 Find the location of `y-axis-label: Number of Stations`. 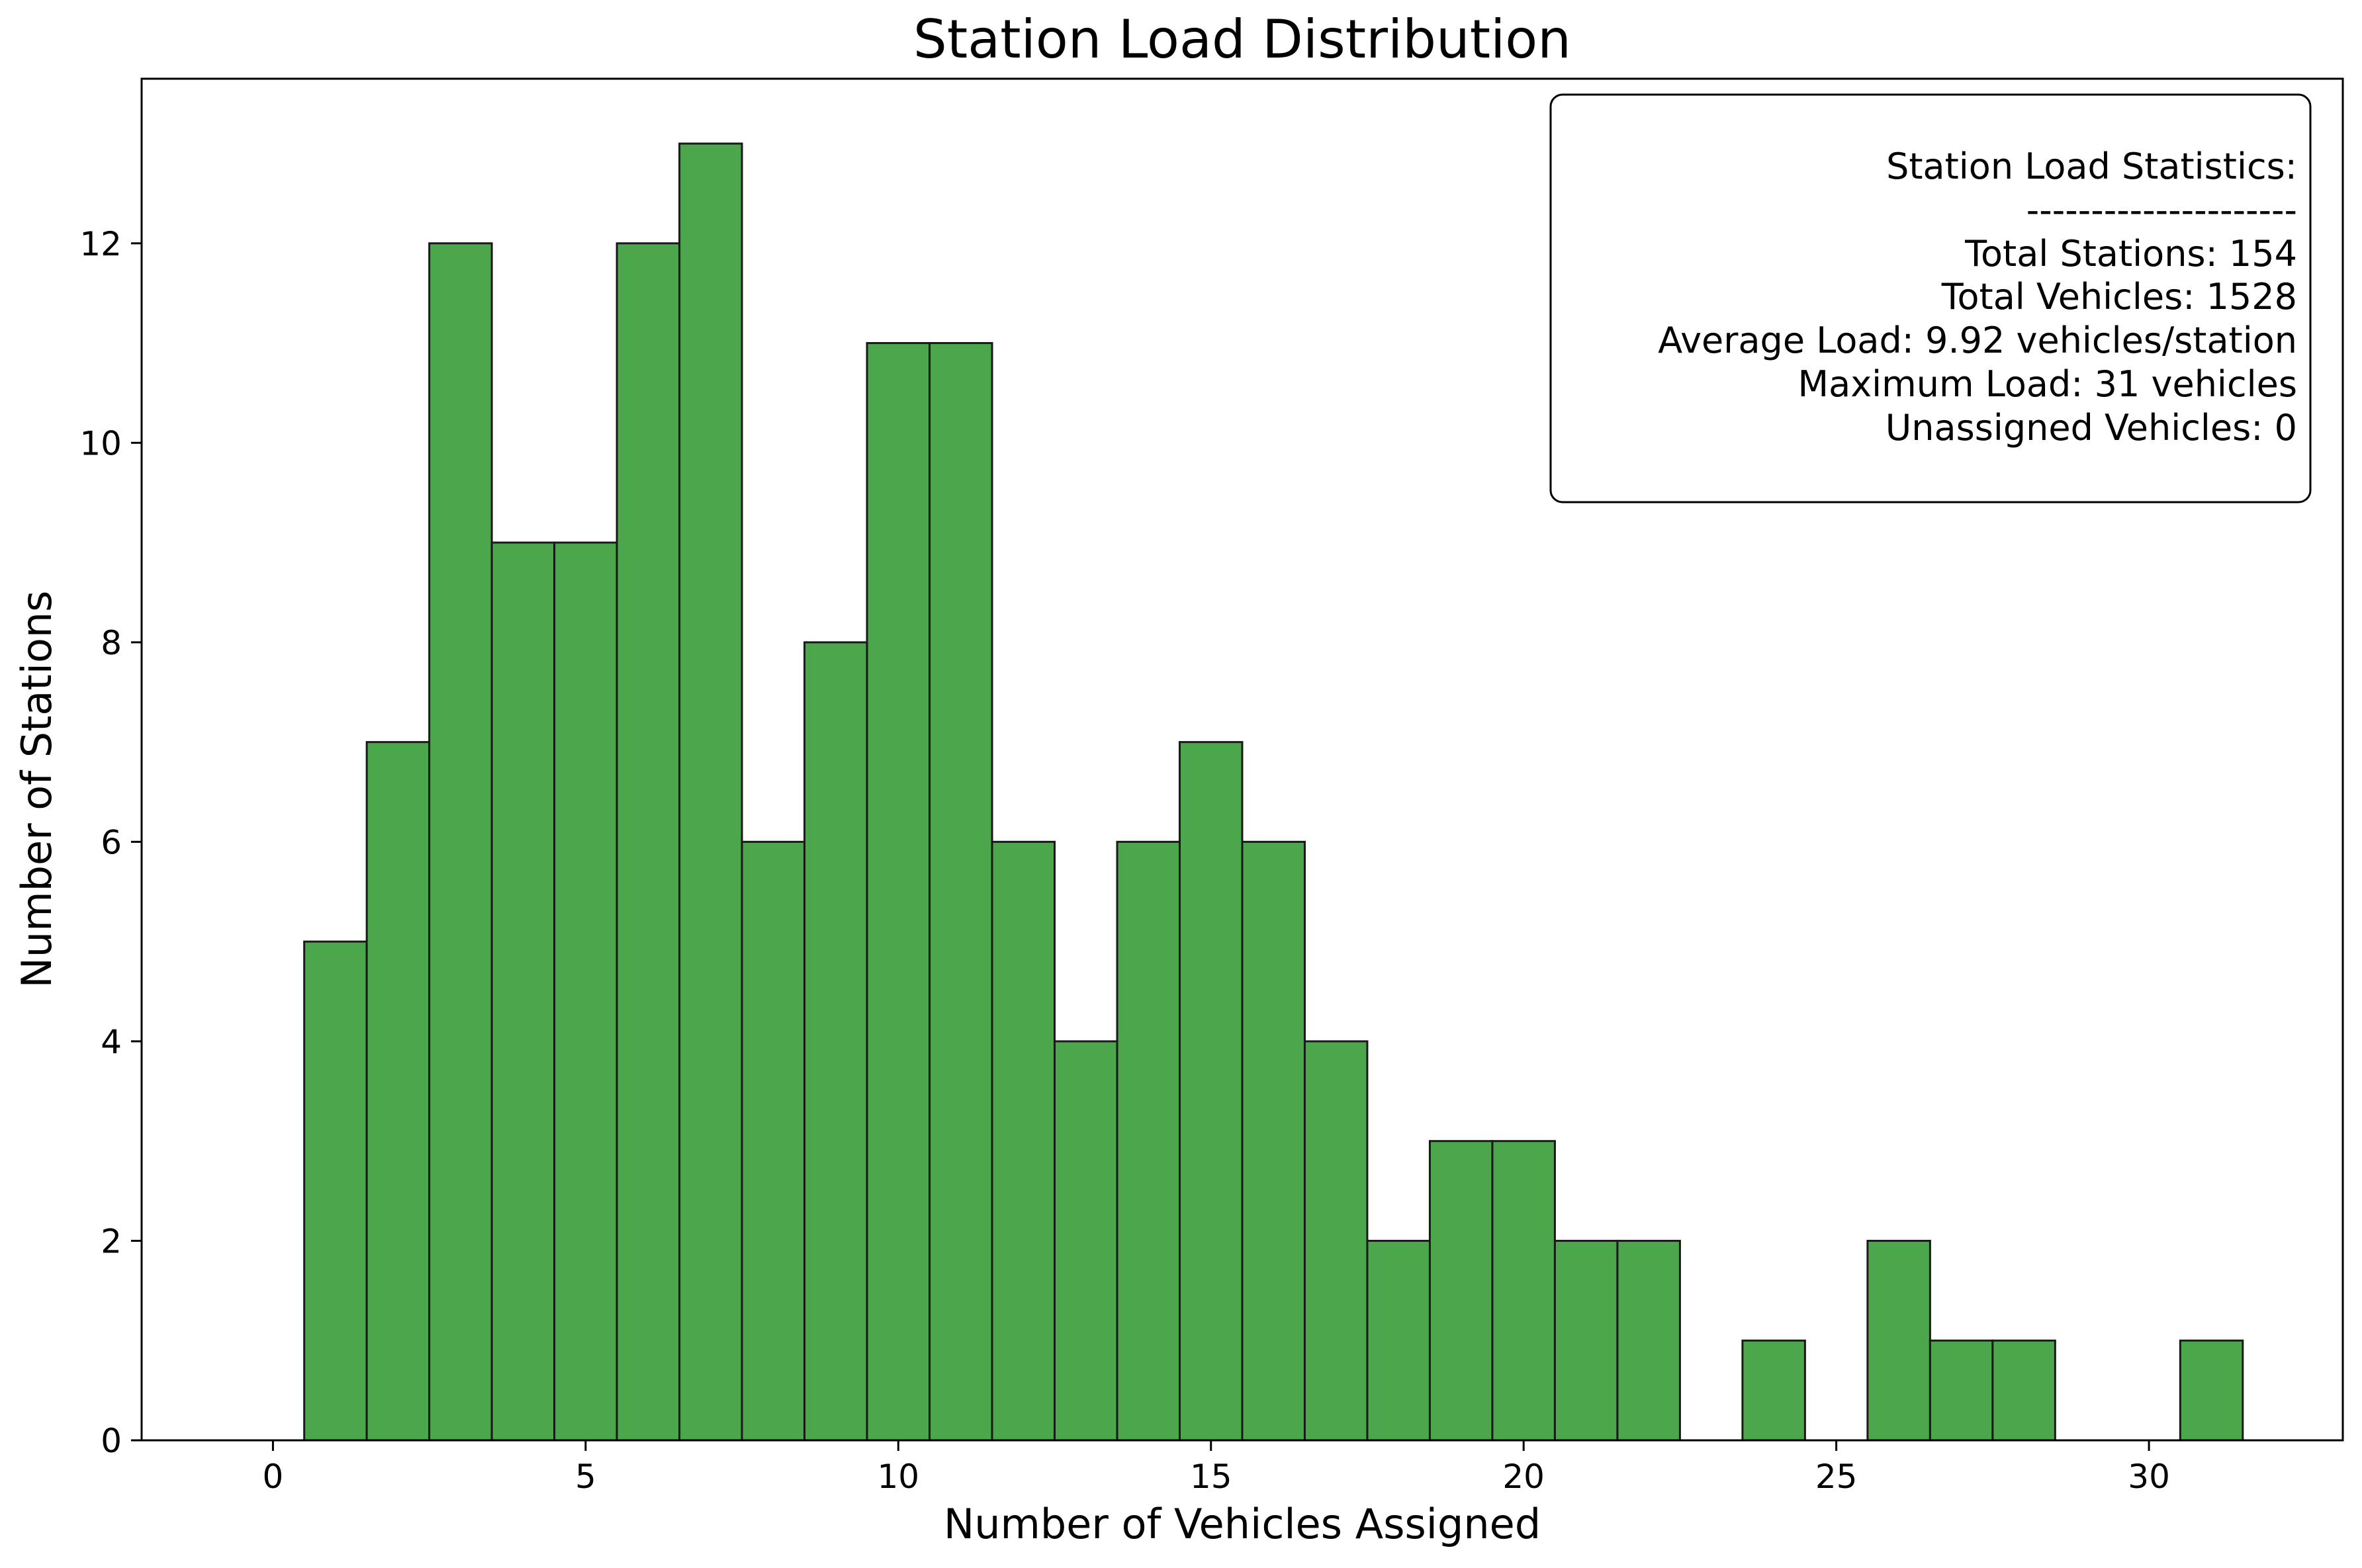

y-axis-label: Number of Stations is located at coordinates (37, 790).